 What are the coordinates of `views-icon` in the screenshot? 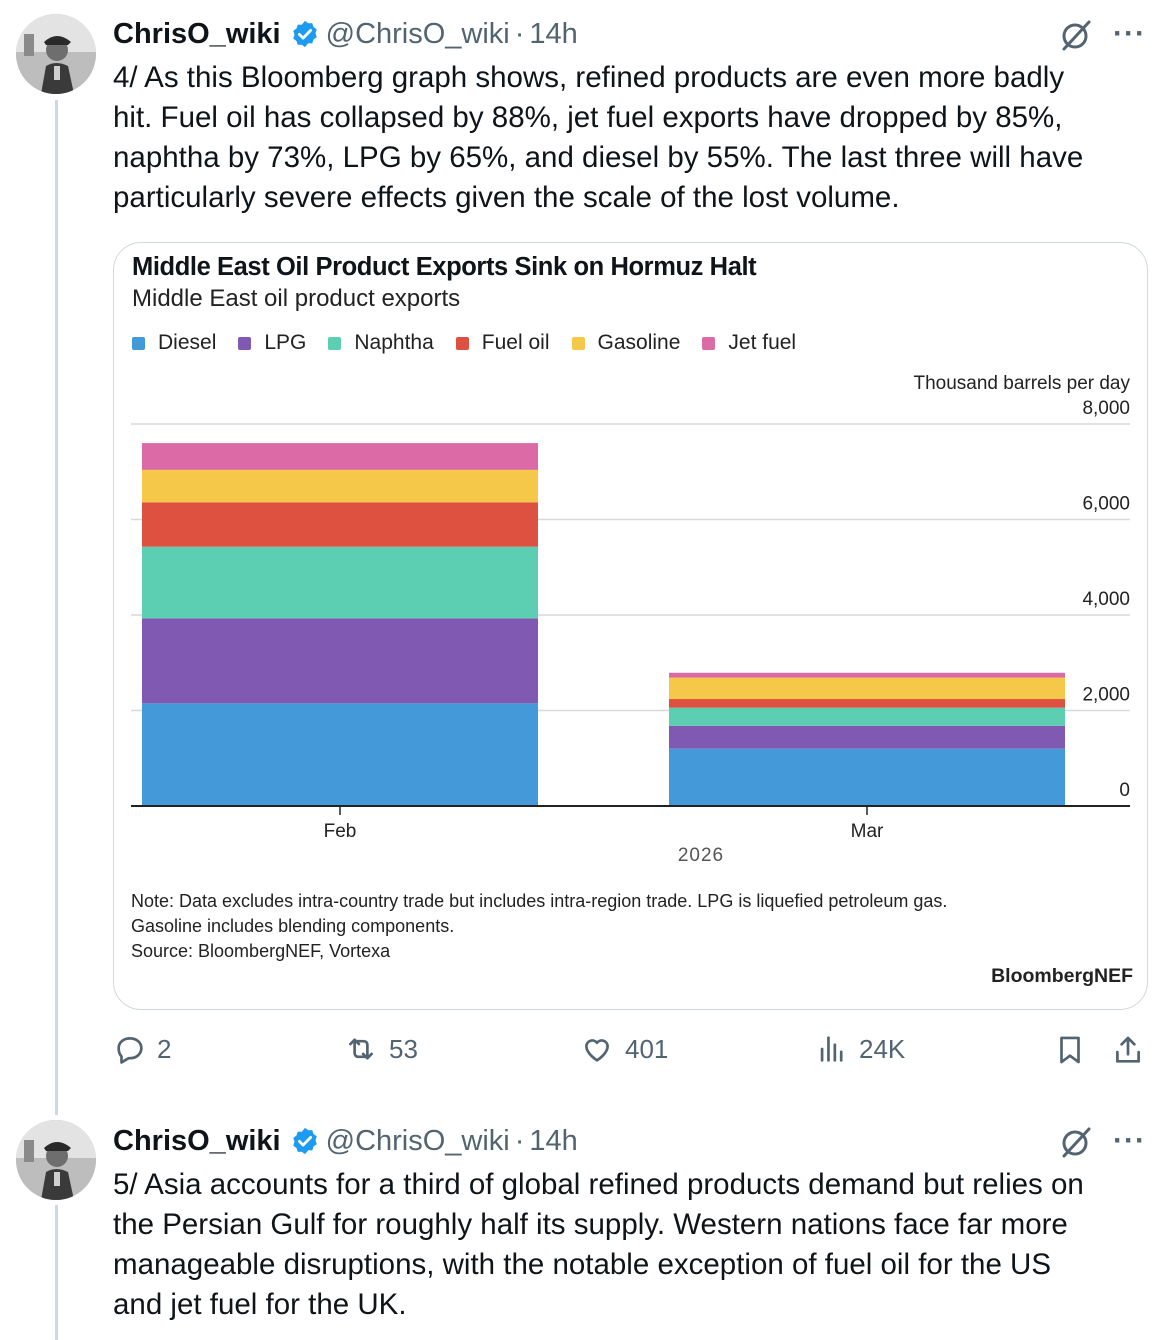 It's located at (831, 1049).